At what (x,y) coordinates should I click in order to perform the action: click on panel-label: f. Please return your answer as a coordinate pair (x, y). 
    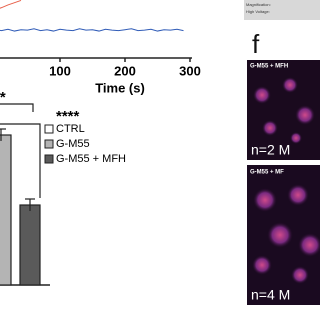
    Looking at the image, I should click on (256, 44).